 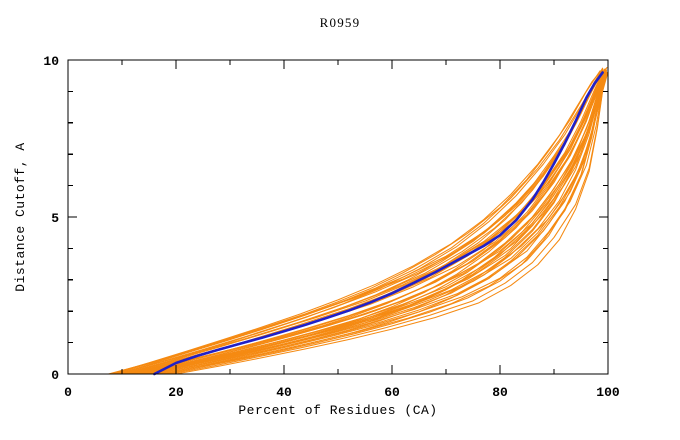 What do you see at coordinates (340, 22) in the screenshot?
I see `page-title: R0959` at bounding box center [340, 22].